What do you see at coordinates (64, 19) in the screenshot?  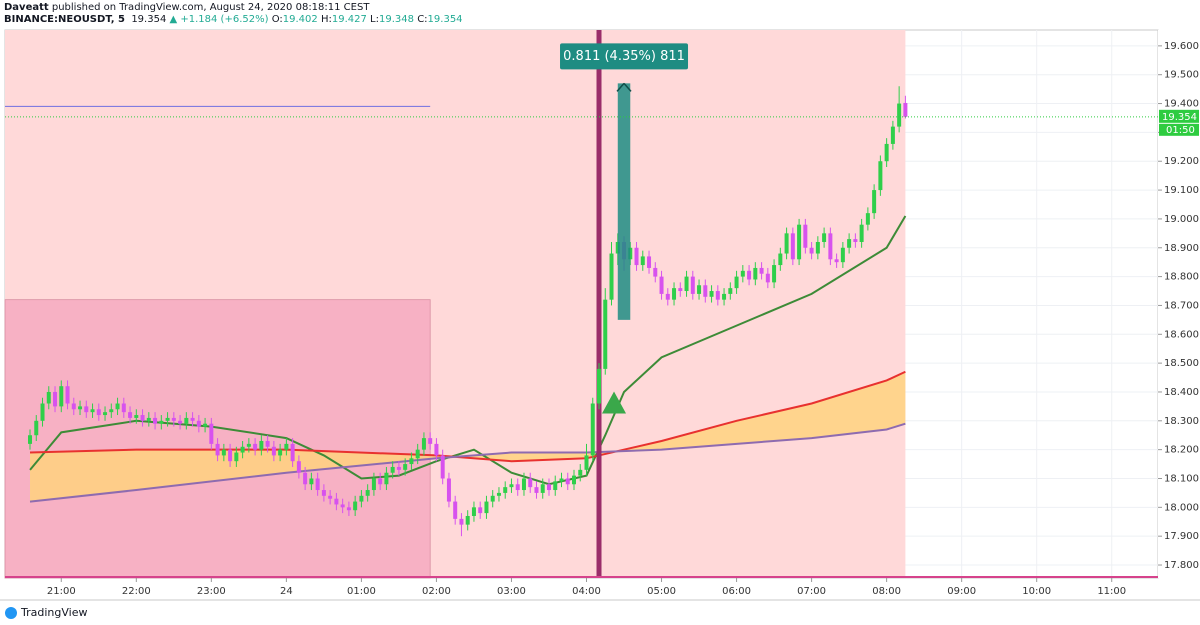 I see `symbol: BINANCE:NEOUSDT, 5` at bounding box center [64, 19].